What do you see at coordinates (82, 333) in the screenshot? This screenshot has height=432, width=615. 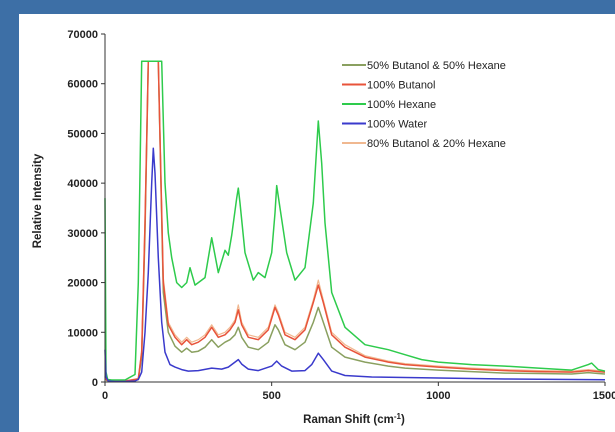 I see `y-tick-label: 10000` at bounding box center [82, 333].